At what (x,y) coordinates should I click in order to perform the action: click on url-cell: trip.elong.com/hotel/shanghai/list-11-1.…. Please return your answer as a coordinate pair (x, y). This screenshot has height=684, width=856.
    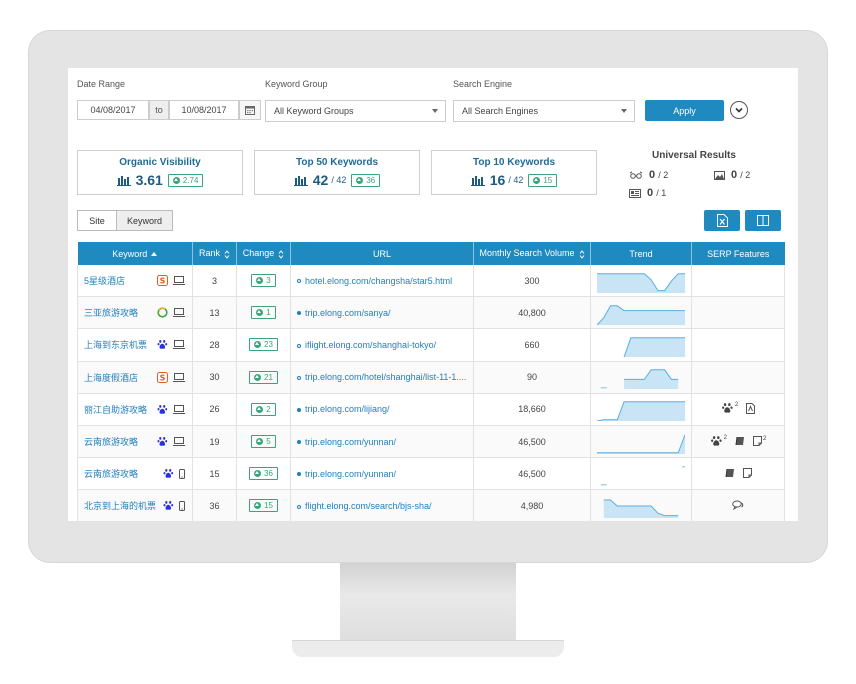
    Looking at the image, I should click on (382, 377).